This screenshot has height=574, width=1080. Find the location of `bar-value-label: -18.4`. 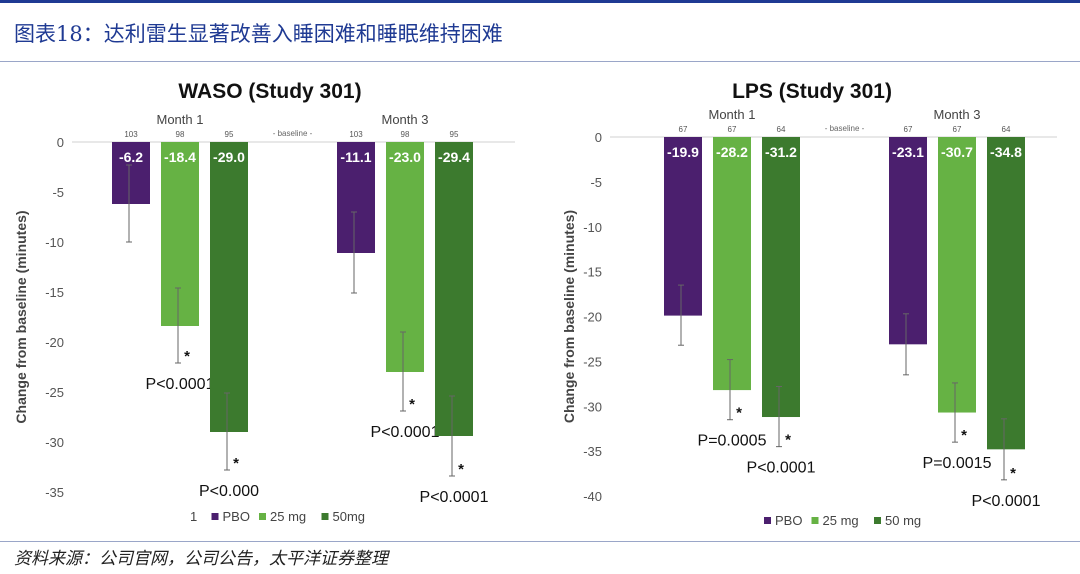

bar-value-label: -18.4 is located at coordinates (180, 157).